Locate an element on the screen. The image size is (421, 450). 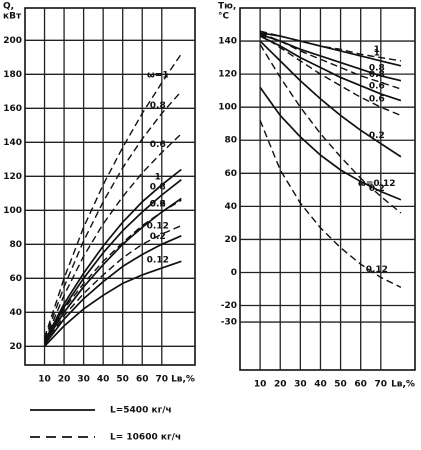
y-axis-label: кВт is located at coordinates (12, 17).